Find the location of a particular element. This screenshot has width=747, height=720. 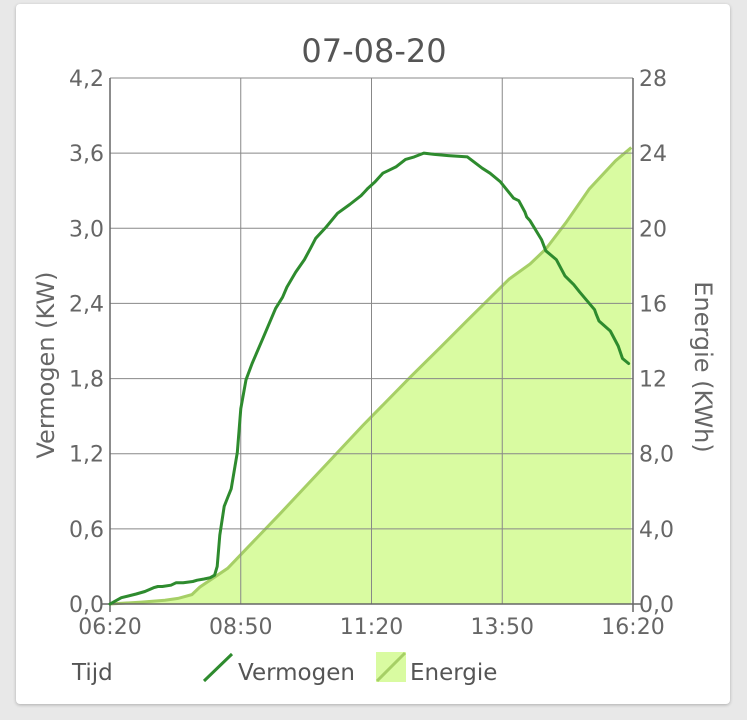

y-left-tick-label: 0,6 is located at coordinates (86, 530).